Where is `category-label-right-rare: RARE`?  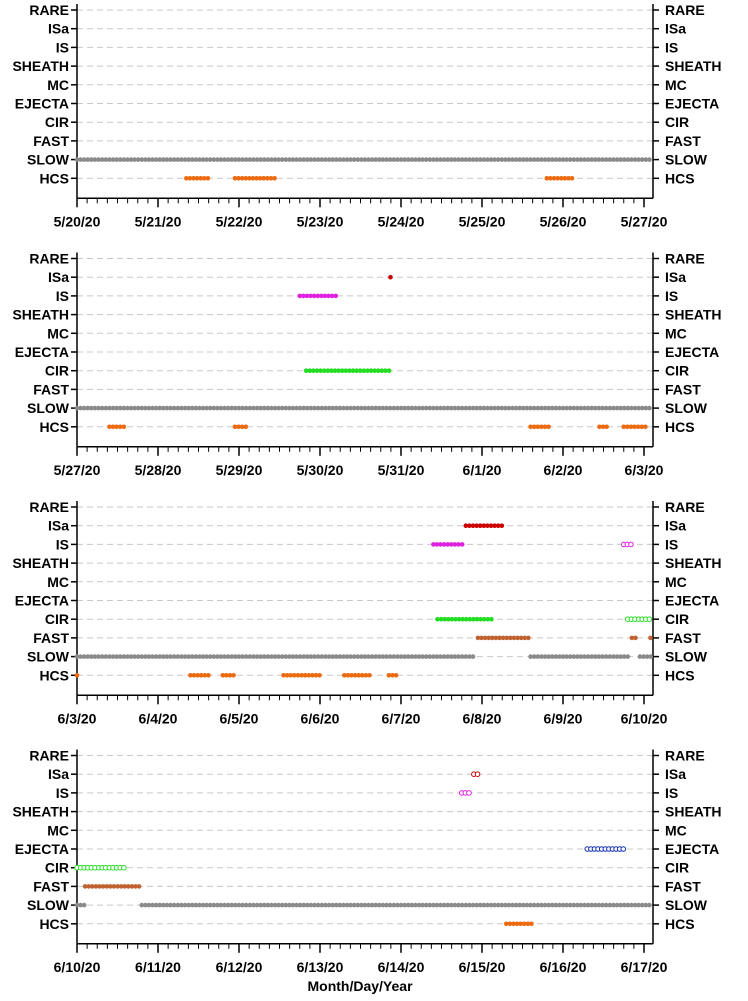
category-label-right-rare: RARE is located at coordinates (685, 756).